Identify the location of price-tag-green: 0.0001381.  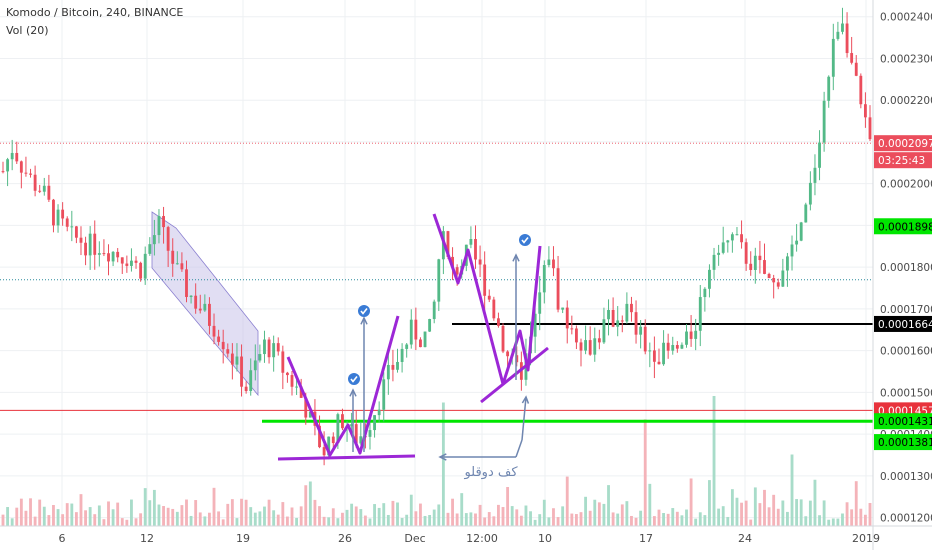
(905, 443).